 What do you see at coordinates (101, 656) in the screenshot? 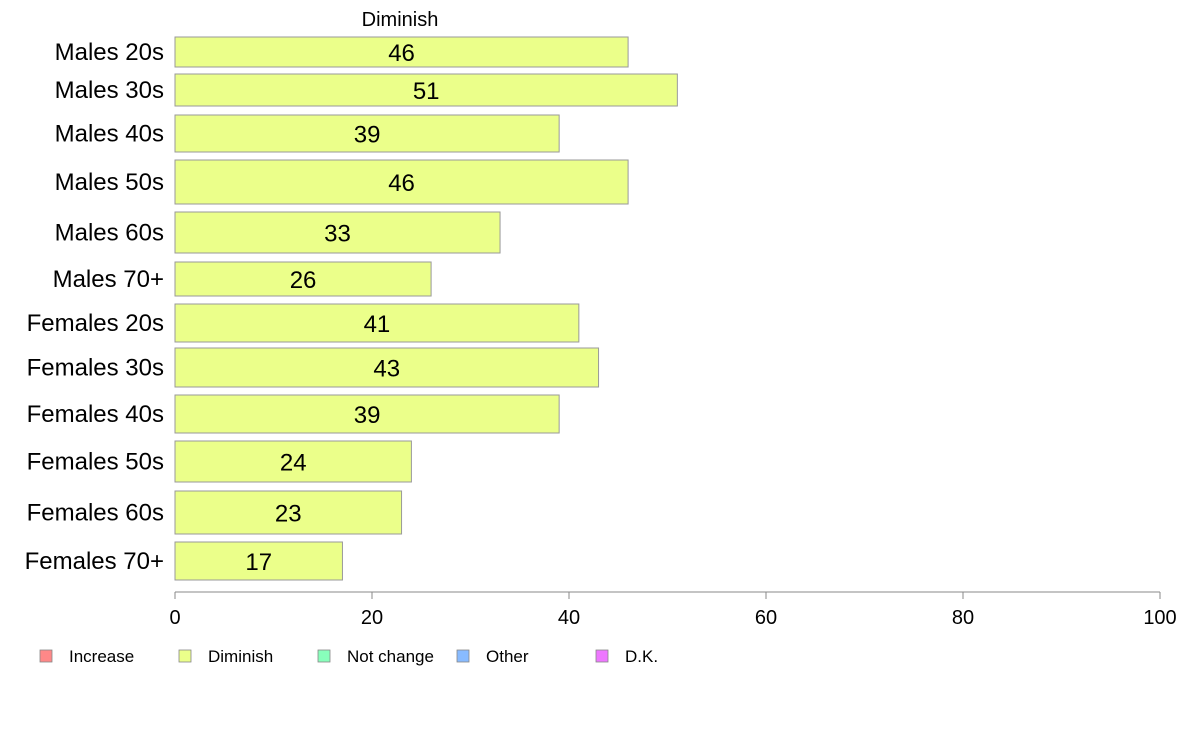
I see `legend-label: Increase` at bounding box center [101, 656].